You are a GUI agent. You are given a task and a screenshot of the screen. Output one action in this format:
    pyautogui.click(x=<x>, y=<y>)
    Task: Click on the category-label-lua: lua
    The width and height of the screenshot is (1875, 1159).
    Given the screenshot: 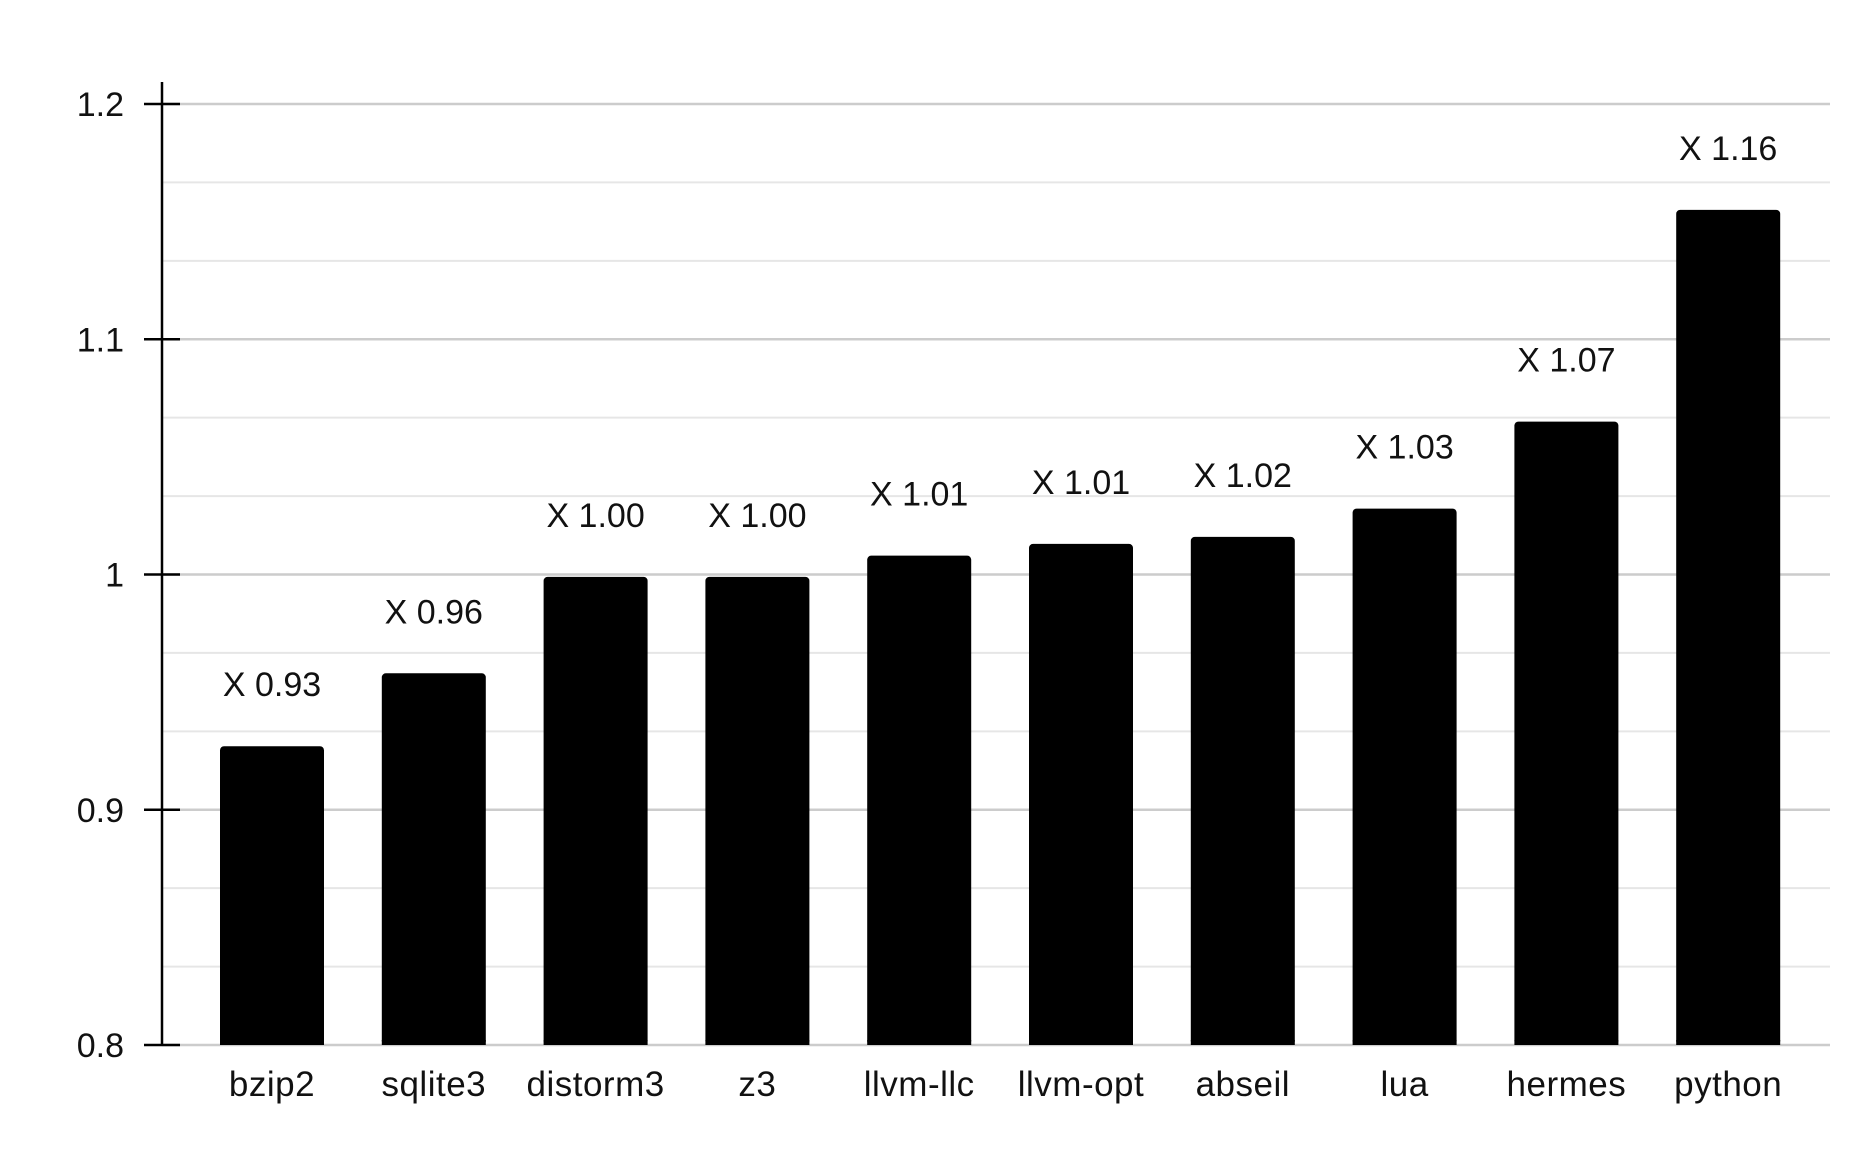 What is the action you would take?
    pyautogui.click(x=1404, y=1084)
    